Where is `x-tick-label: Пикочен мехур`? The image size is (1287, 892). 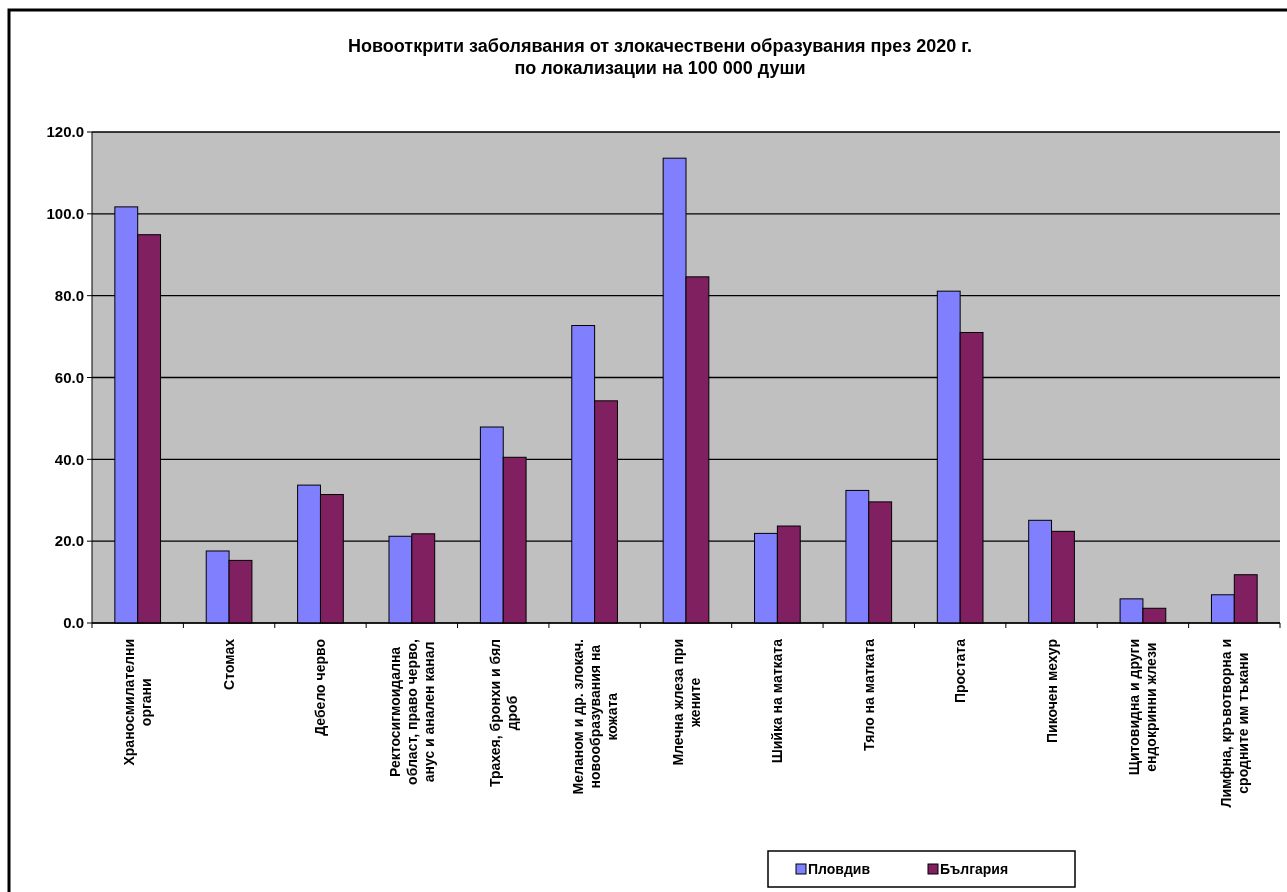 x-tick-label: Пикочен мехур is located at coordinates (1051, 691).